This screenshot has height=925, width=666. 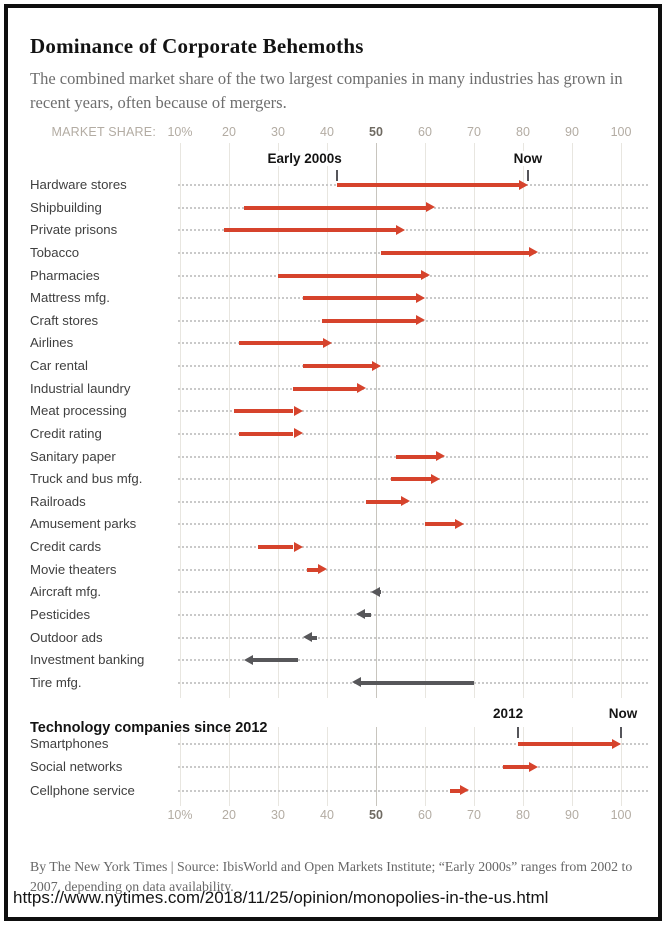 I want to click on market-share-axis-prefix: MARKET SHARE:, so click(x=103, y=132).